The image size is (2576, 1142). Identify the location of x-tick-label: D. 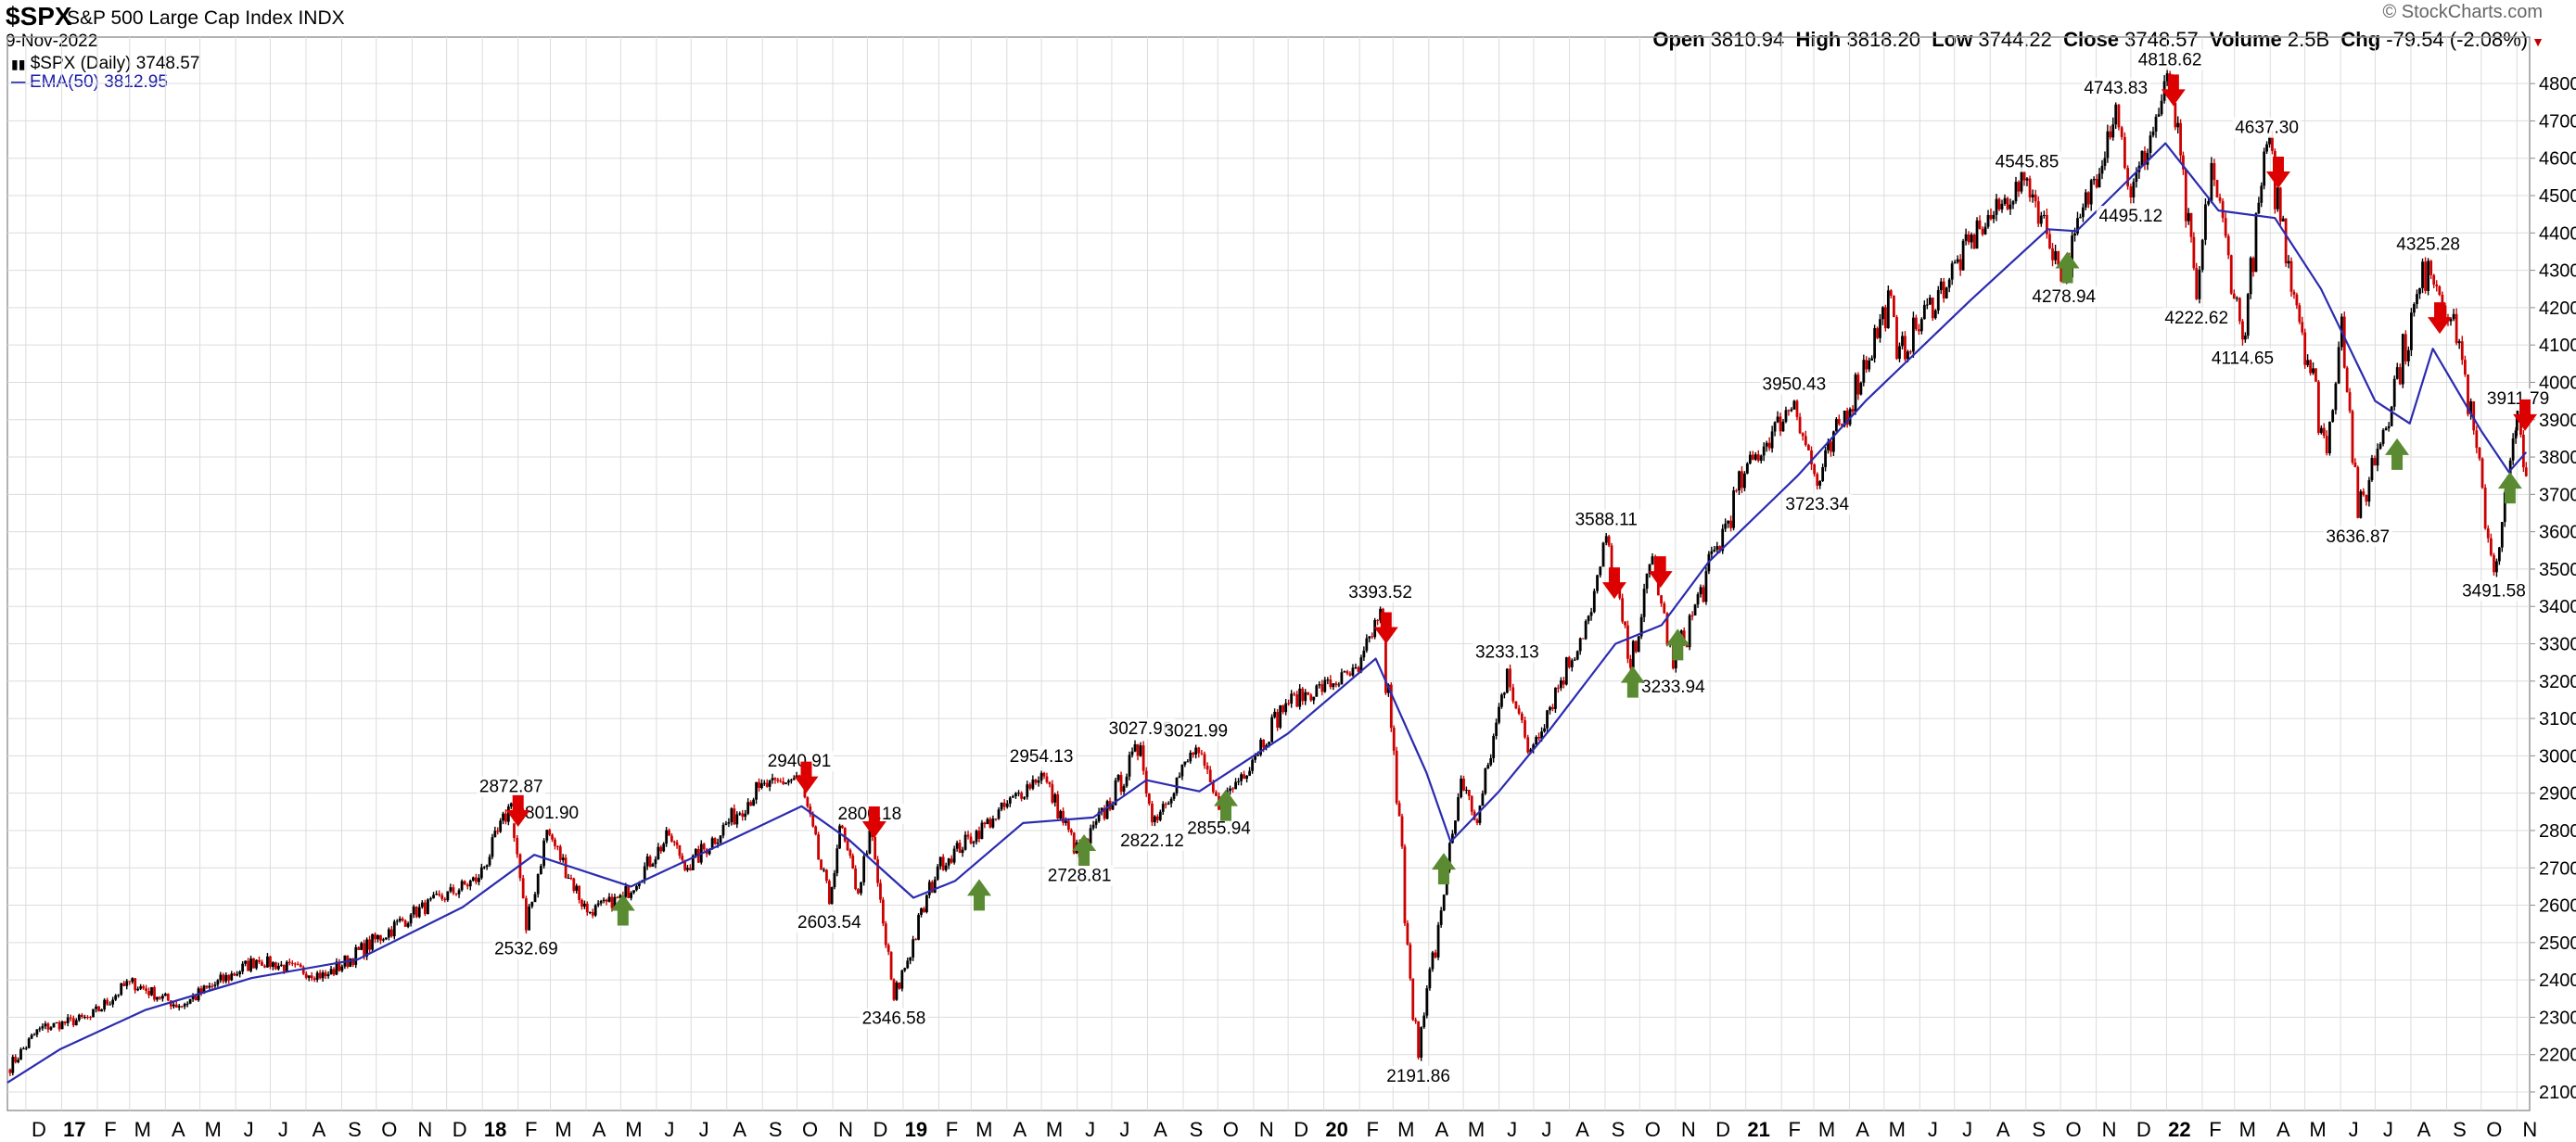
(460, 1129).